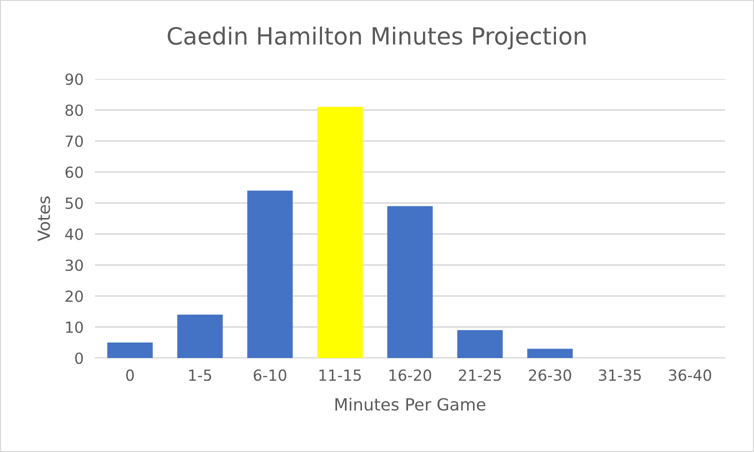 This screenshot has width=754, height=452. I want to click on x-tick-label: 11-15, so click(340, 375).